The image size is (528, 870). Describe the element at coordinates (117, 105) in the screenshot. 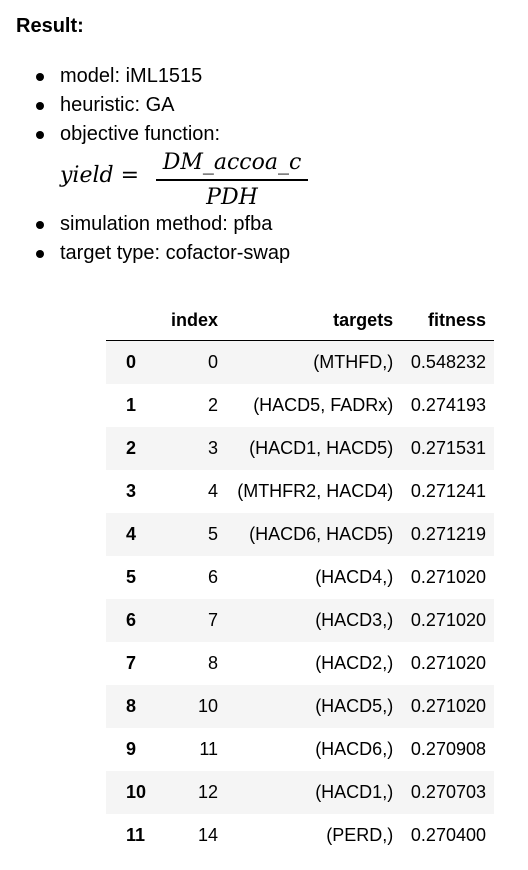

I see `summary-heuristic-text: heuristic: GA` at that location.